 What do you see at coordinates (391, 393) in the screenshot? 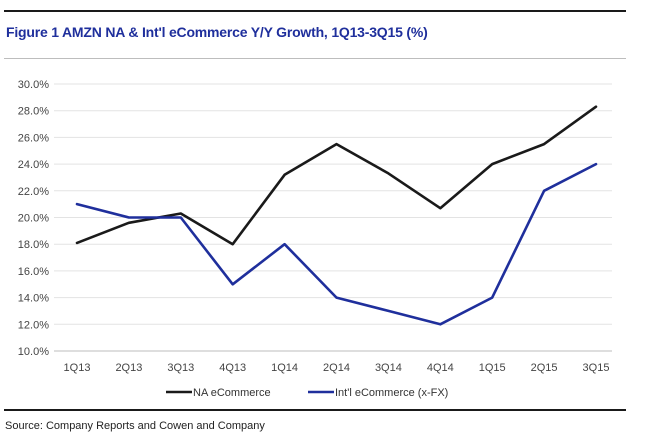
I see `legend-label: Int'l eCommerce (x-FX)` at bounding box center [391, 393].